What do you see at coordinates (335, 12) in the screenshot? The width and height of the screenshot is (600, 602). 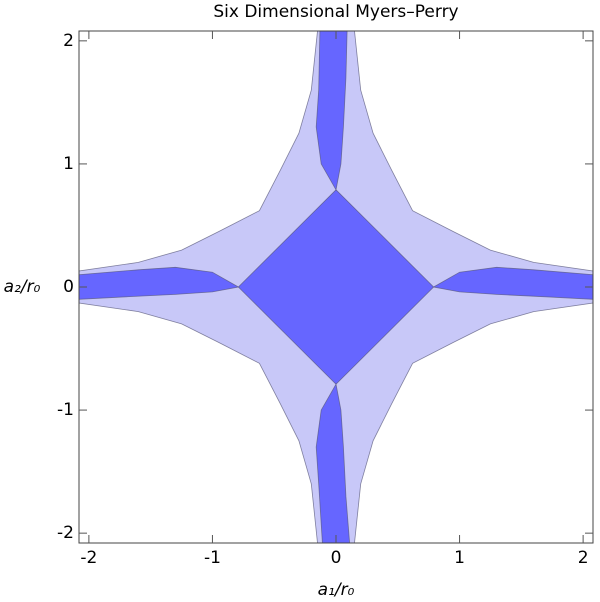 I see `chart-title: Six Dimensional Myers–Perry` at bounding box center [335, 12].